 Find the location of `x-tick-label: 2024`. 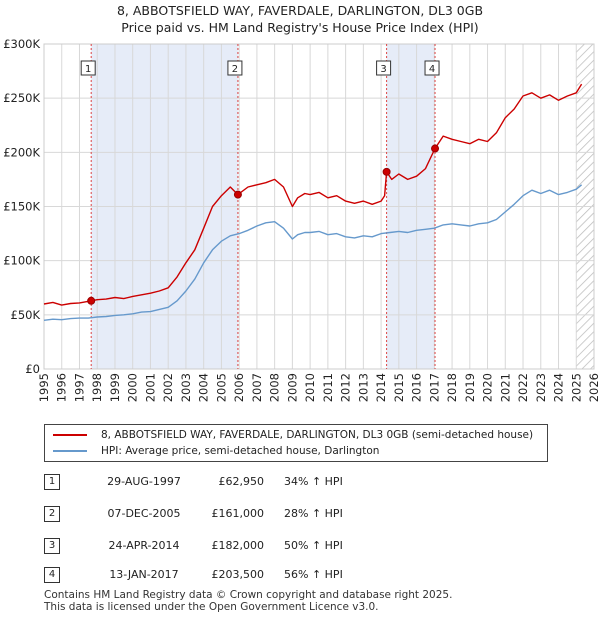

x-tick-label: 2024 is located at coordinates (559, 387).